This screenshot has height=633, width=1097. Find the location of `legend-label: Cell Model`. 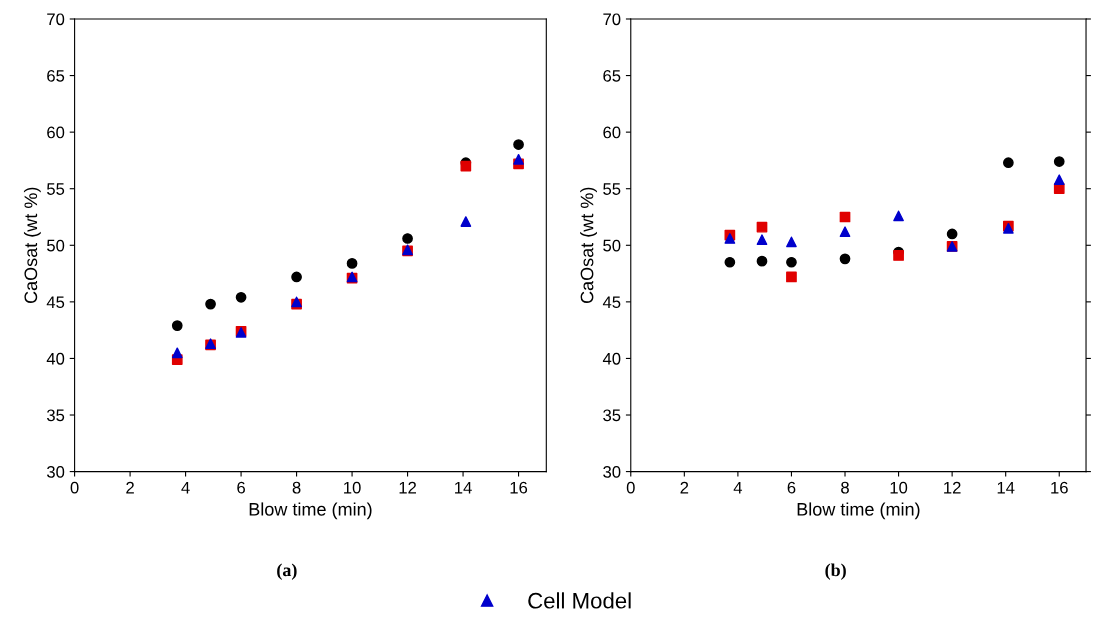

legend-label: Cell Model is located at coordinates (579, 600).